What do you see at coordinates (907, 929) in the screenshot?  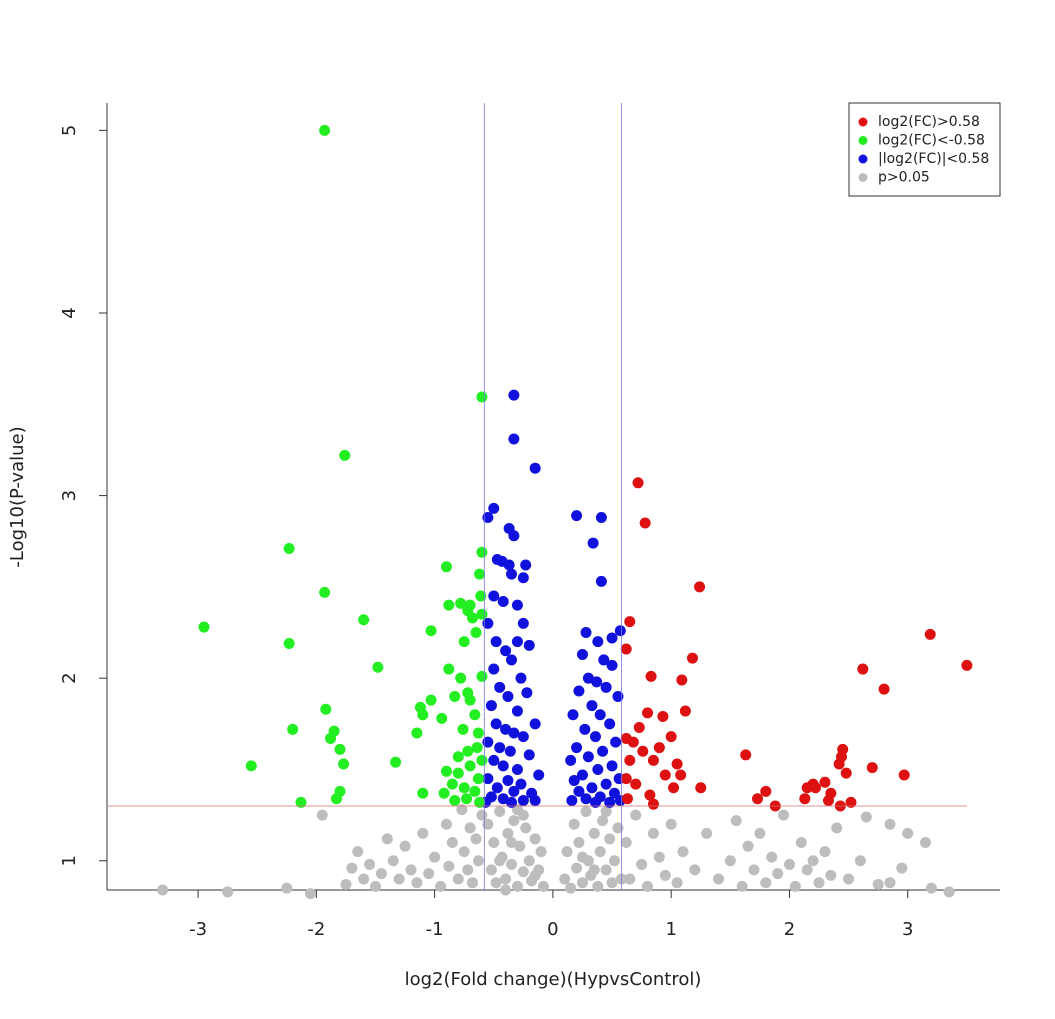 I see `x-tick-label: 3` at bounding box center [907, 929].